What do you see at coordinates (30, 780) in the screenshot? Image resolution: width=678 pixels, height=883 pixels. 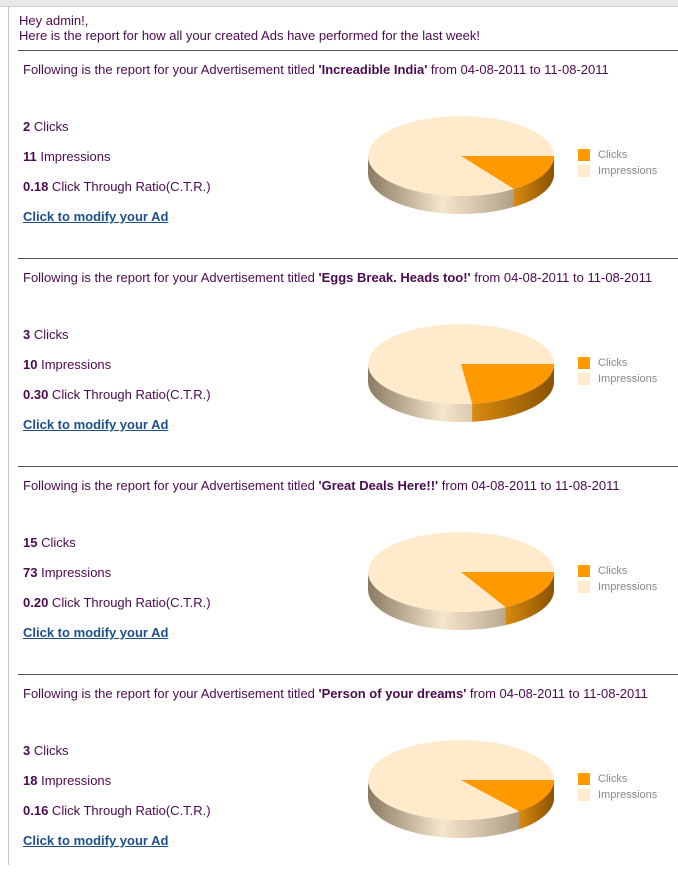 I see `impressions-value: 18` at bounding box center [30, 780].